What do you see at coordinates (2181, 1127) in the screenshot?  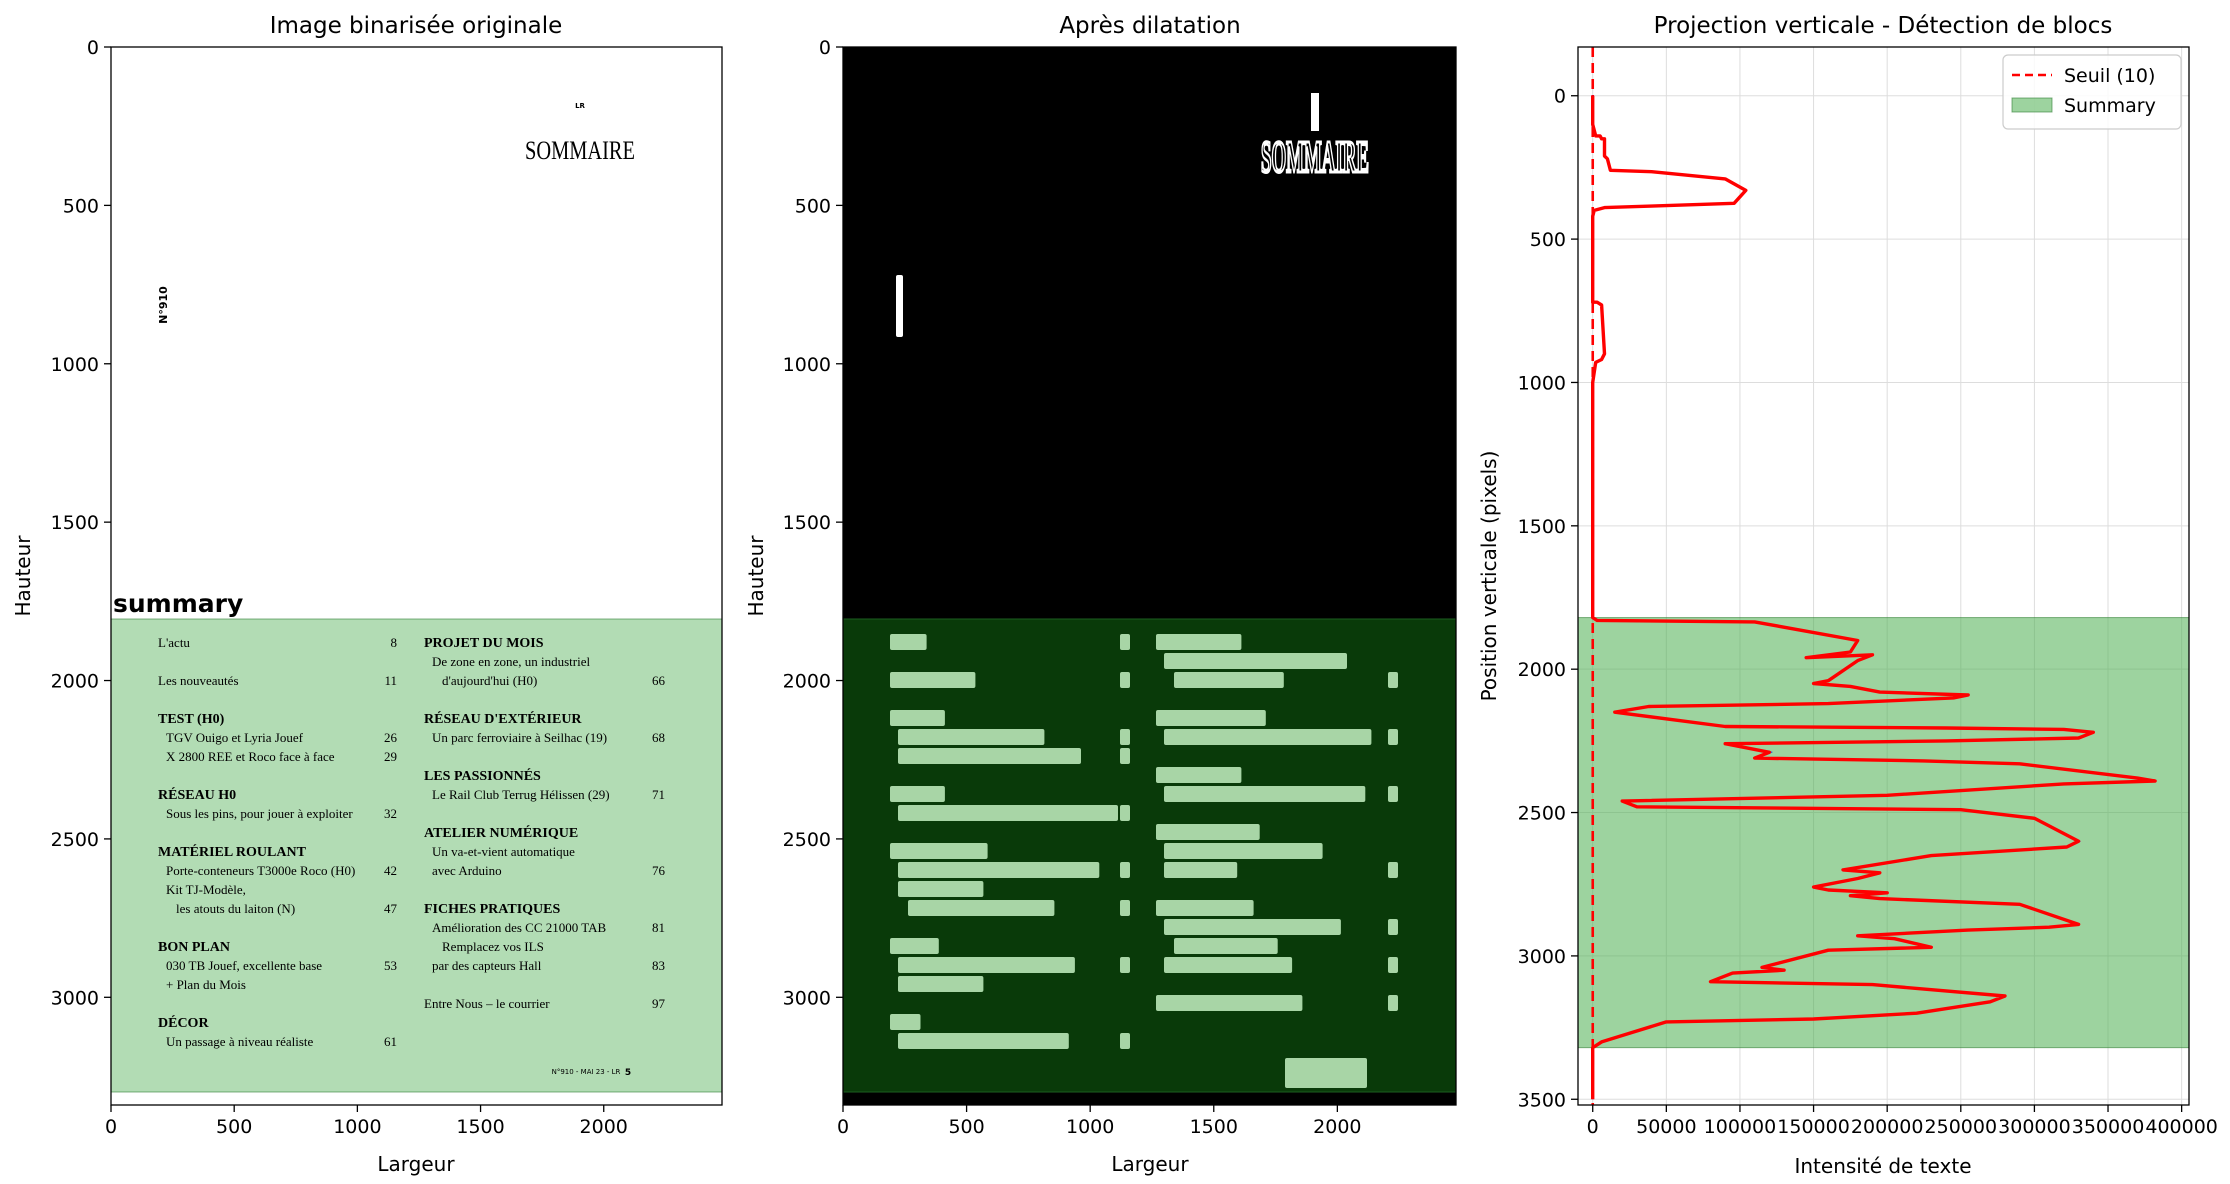 I see `x-tick-label: 400000` at bounding box center [2181, 1127].